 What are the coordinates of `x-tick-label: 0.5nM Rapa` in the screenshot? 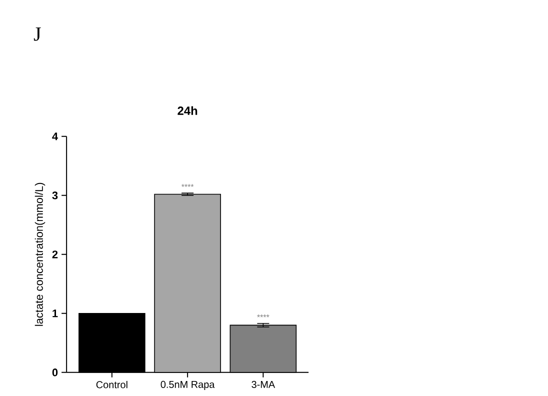 It's located at (187, 385).